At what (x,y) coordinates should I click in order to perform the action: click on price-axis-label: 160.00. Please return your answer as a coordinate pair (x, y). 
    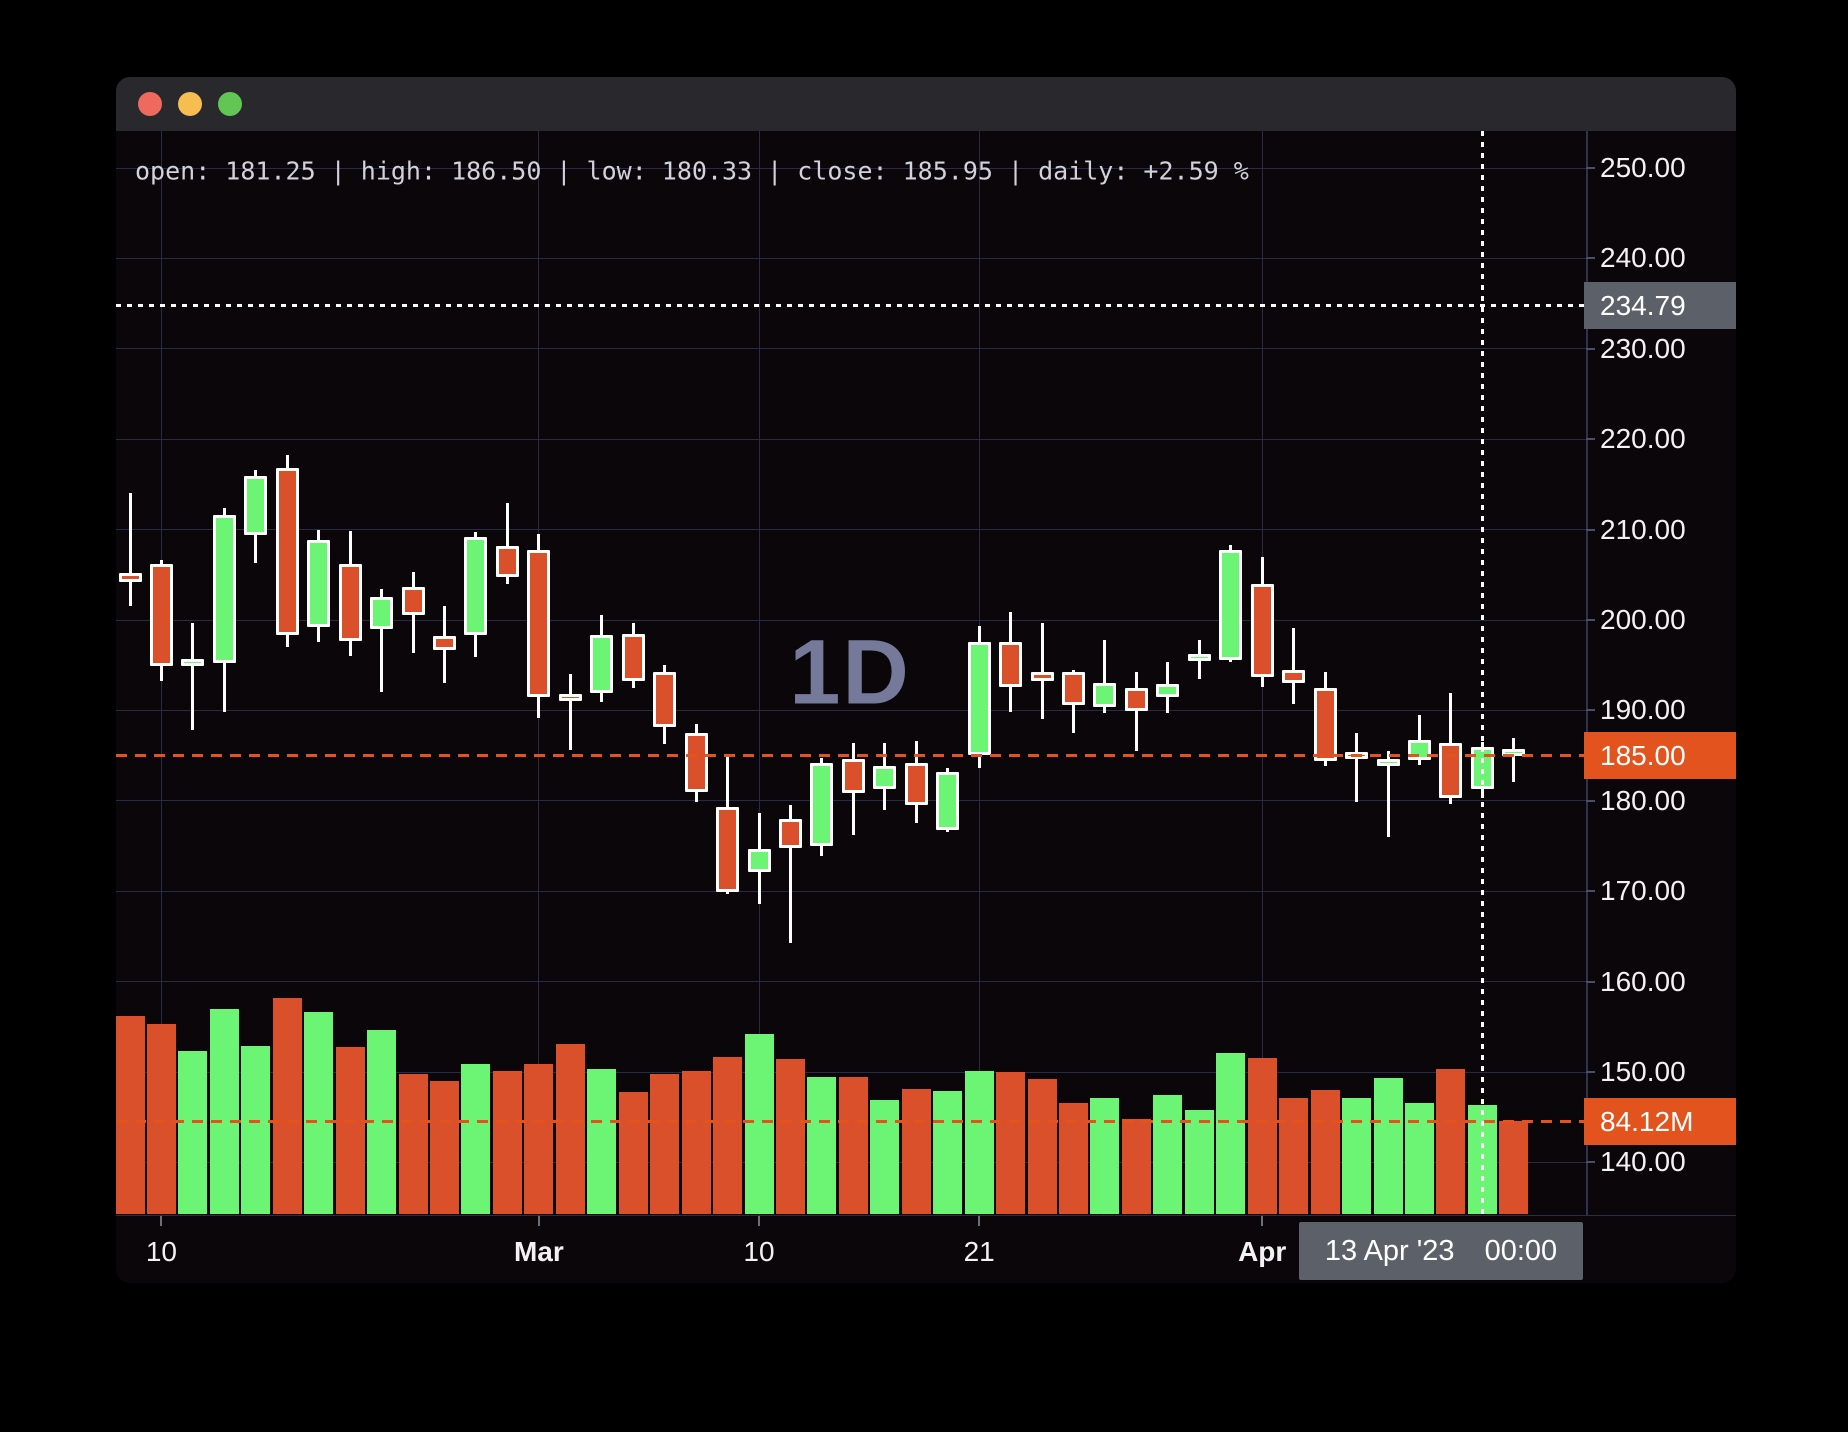
    Looking at the image, I should click on (1643, 981).